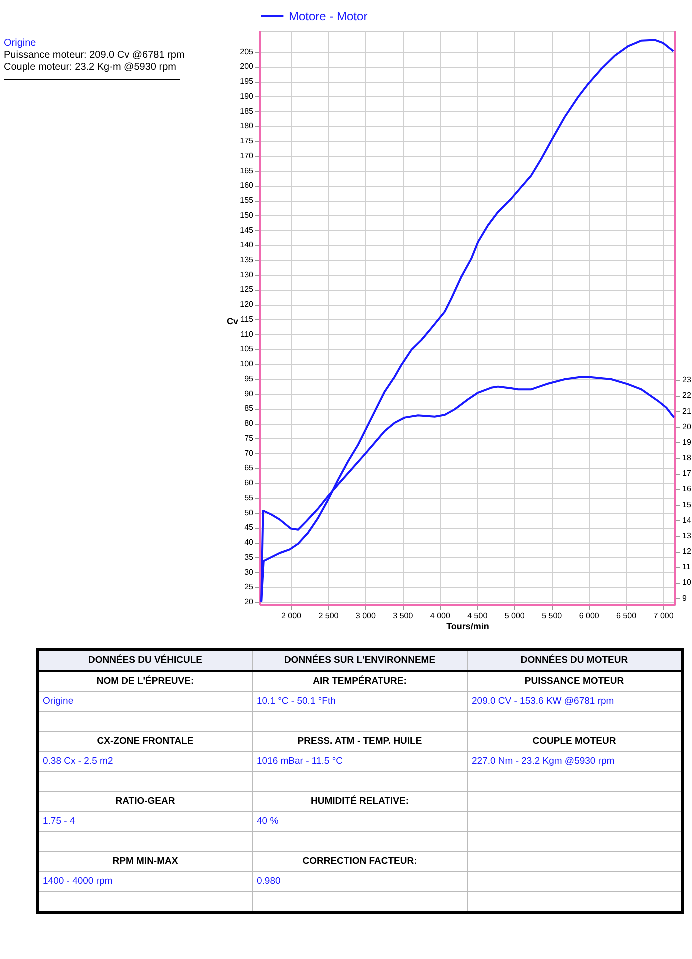 The height and width of the screenshot is (959, 692). What do you see at coordinates (440, 616) in the screenshot?
I see `x-tick-label: 4 000` at bounding box center [440, 616].